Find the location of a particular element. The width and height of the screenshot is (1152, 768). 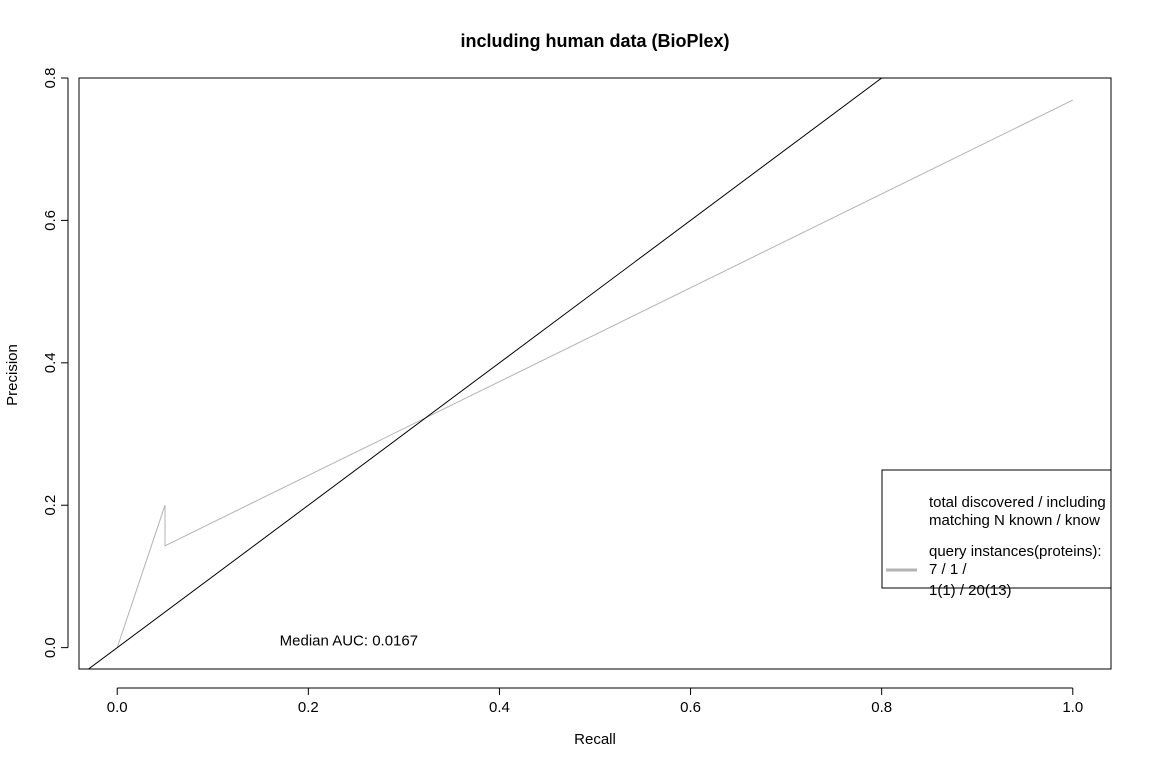

x-tick-label: 0.4 is located at coordinates (499, 707).